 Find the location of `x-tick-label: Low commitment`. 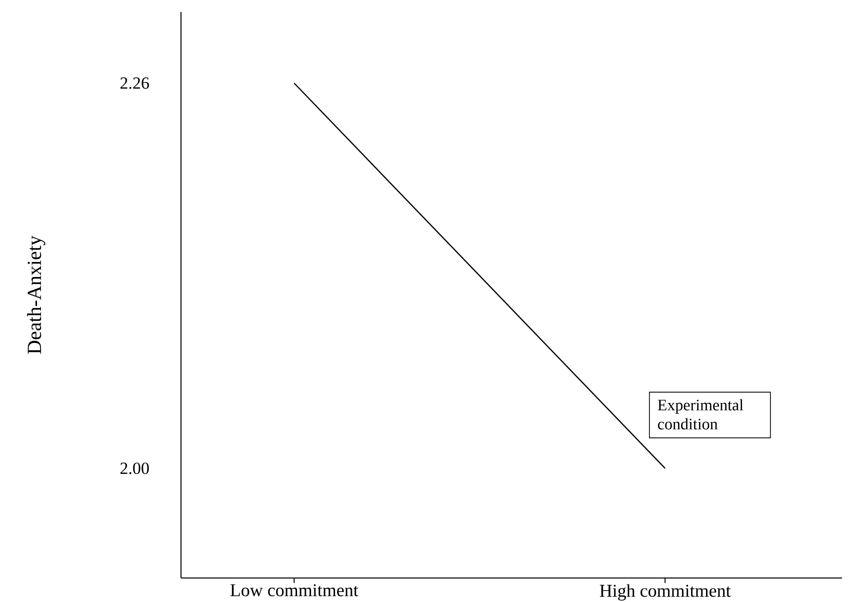

x-tick-label: Low commitment is located at coordinates (294, 590).